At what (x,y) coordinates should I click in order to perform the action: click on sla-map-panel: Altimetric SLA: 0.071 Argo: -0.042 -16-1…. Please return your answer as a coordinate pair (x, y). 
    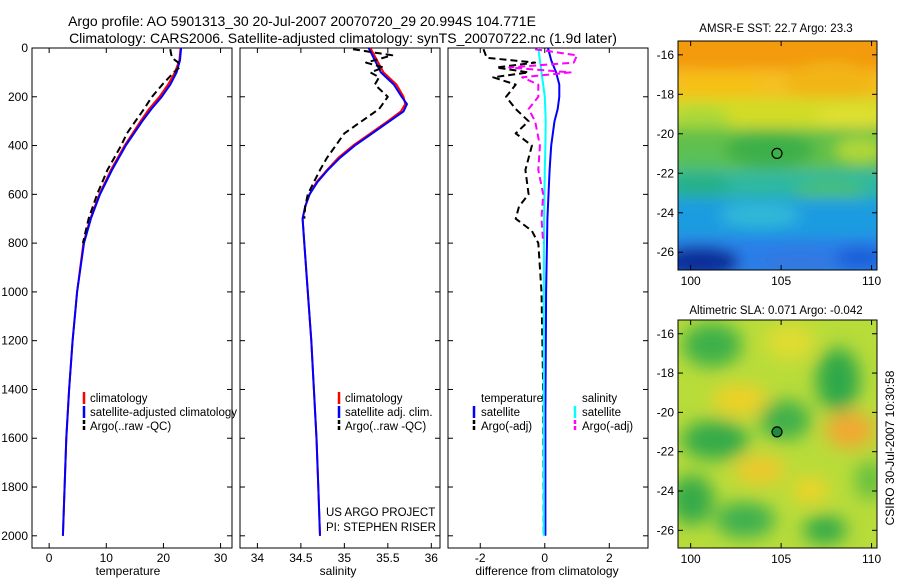
    Looking at the image, I should click on (769, 435).